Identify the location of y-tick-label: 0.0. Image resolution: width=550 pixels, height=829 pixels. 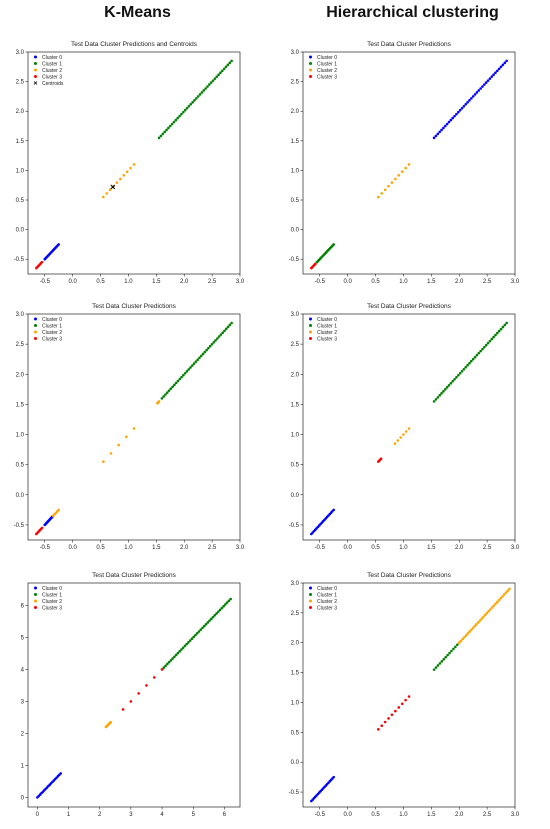
(295, 496).